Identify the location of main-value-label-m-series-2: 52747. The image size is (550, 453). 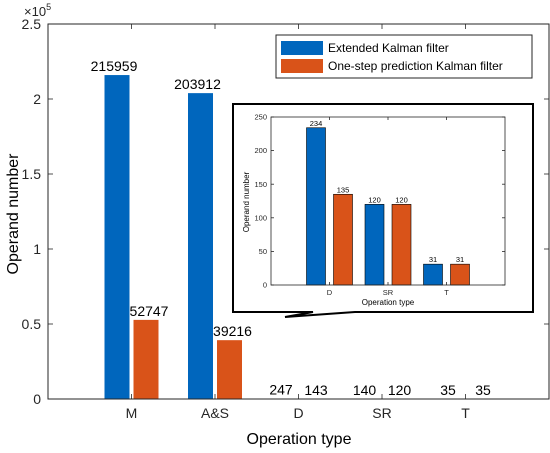
(149, 311).